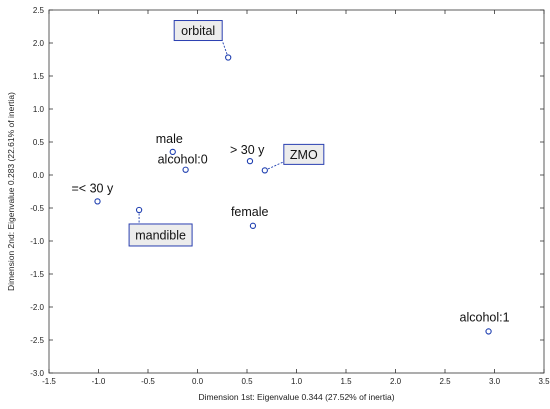 Image resolution: width=550 pixels, height=409 pixels. Describe the element at coordinates (37, 307) in the screenshot. I see `y-tick-label: -2.0` at that location.